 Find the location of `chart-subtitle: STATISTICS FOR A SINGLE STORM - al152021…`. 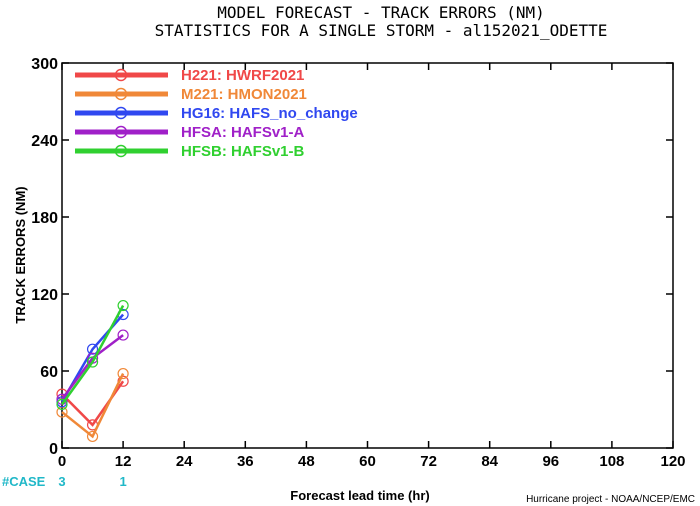

chart-subtitle: STATISTICS FOR A SINGLE STORM - al152021… is located at coordinates (381, 30).